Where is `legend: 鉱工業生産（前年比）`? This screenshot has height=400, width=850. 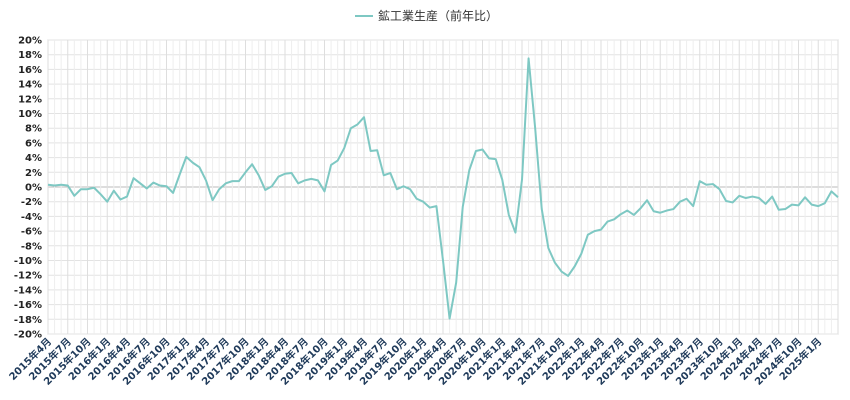
legend: 鉱工業生産（前年比） is located at coordinates (426, 15).